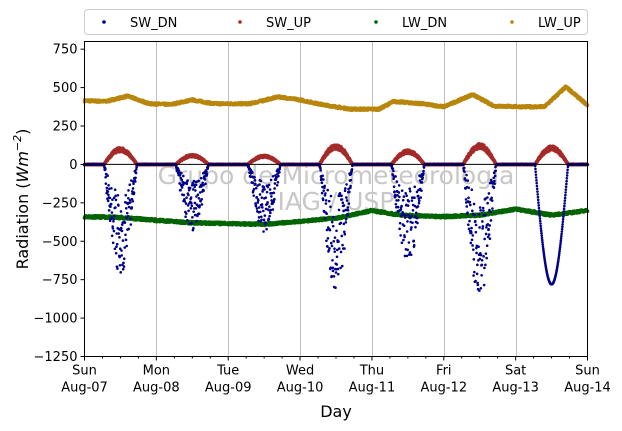 The height and width of the screenshot is (431, 622). I want to click on series-lw-up, so click(336, 98).